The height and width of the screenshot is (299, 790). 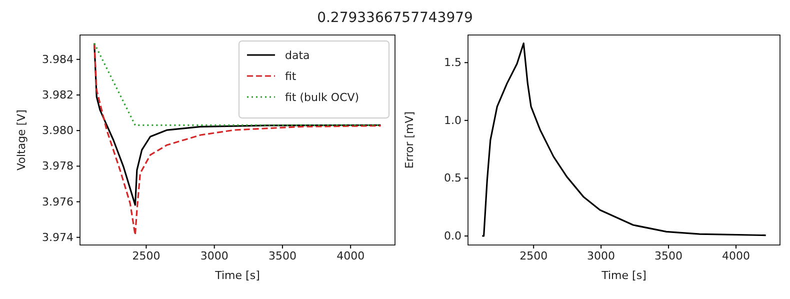 I want to click on legend-label: data, so click(x=297, y=55).